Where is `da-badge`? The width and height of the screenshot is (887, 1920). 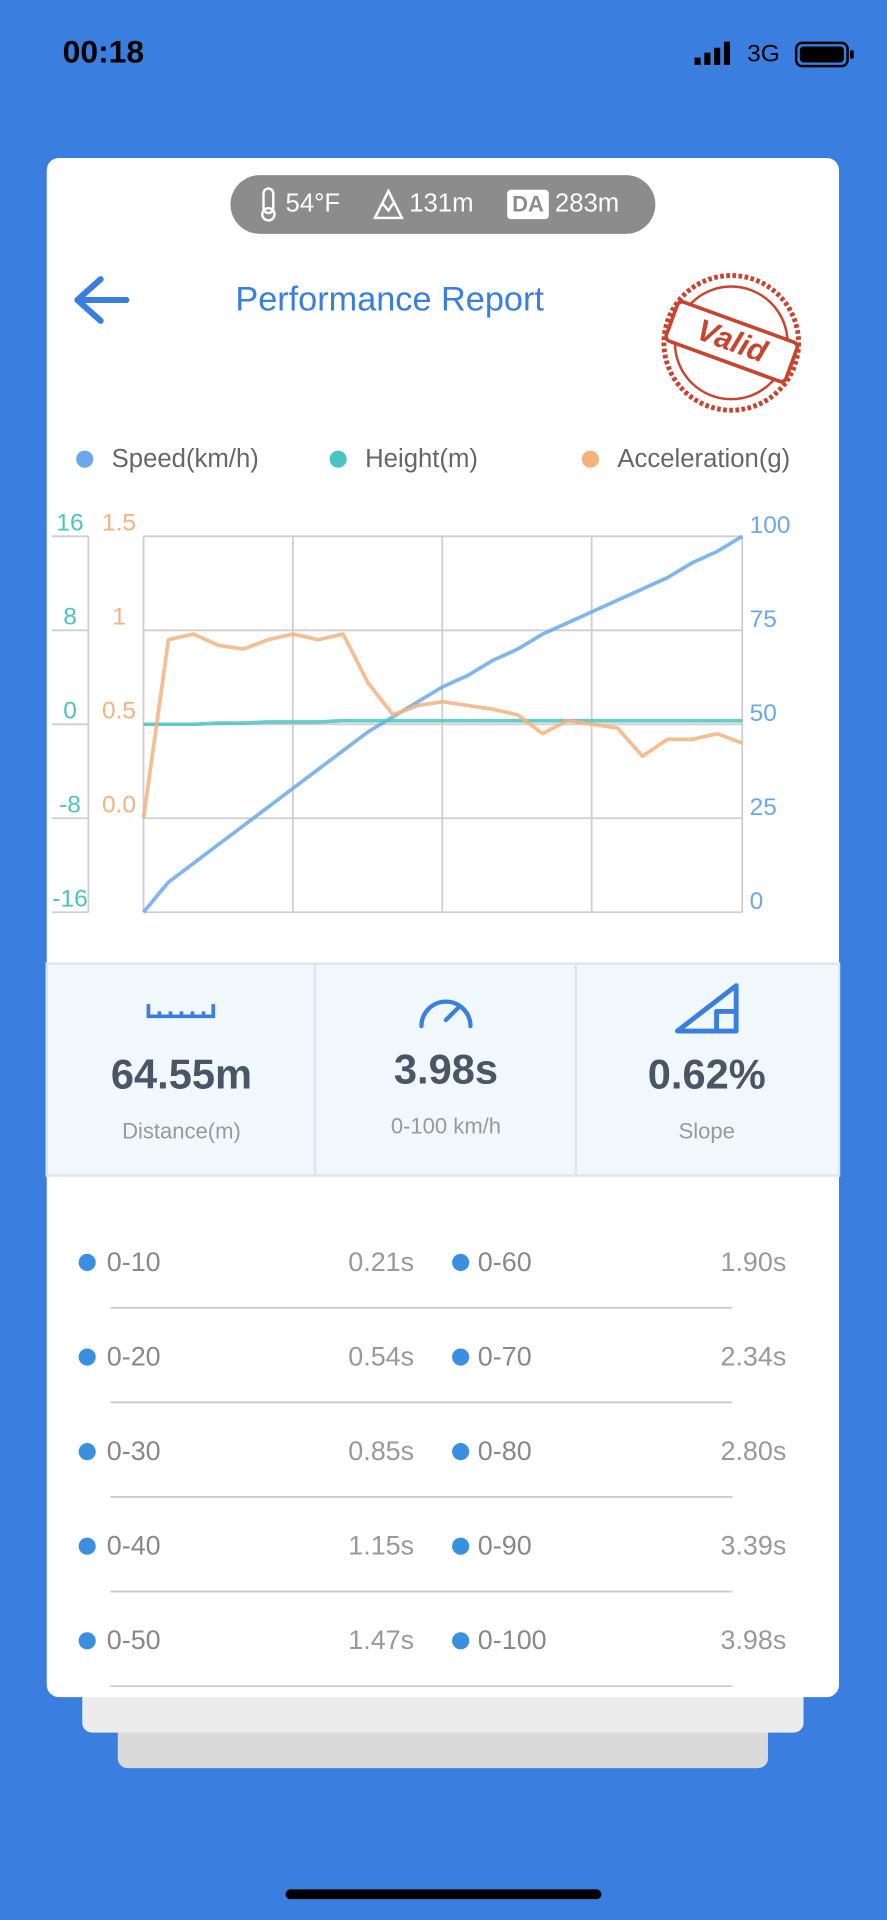 da-badge is located at coordinates (528, 204).